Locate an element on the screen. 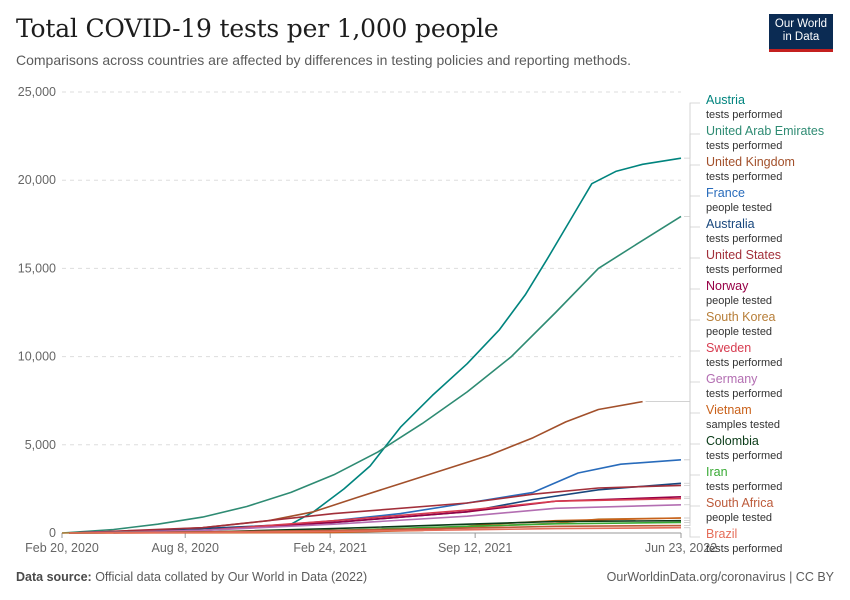 This screenshot has width=850, height=600. x-tick-label: Aug 8, 2020 is located at coordinates (185, 548).